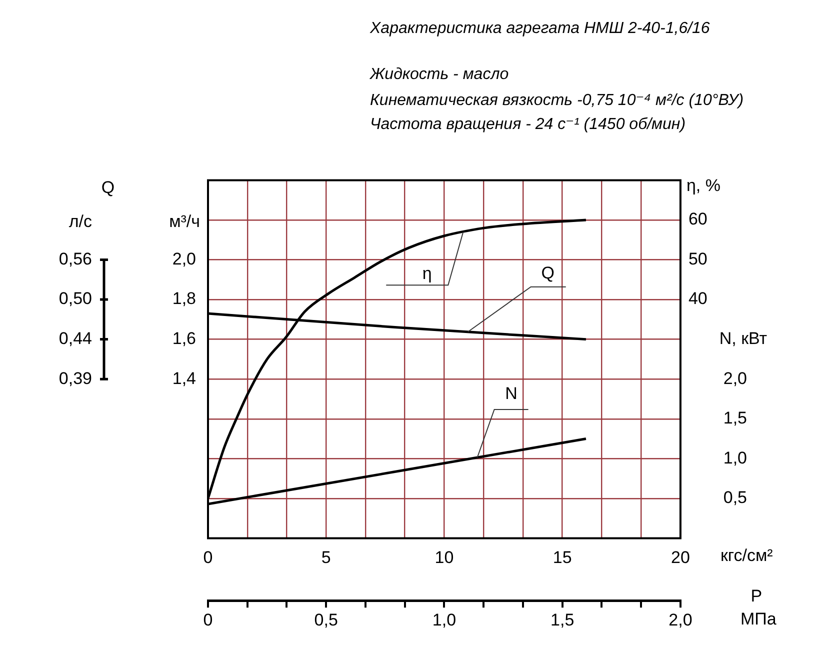 The width and height of the screenshot is (833, 652). Describe the element at coordinates (562, 558) in the screenshot. I see `x-tick-label: 15` at that location.